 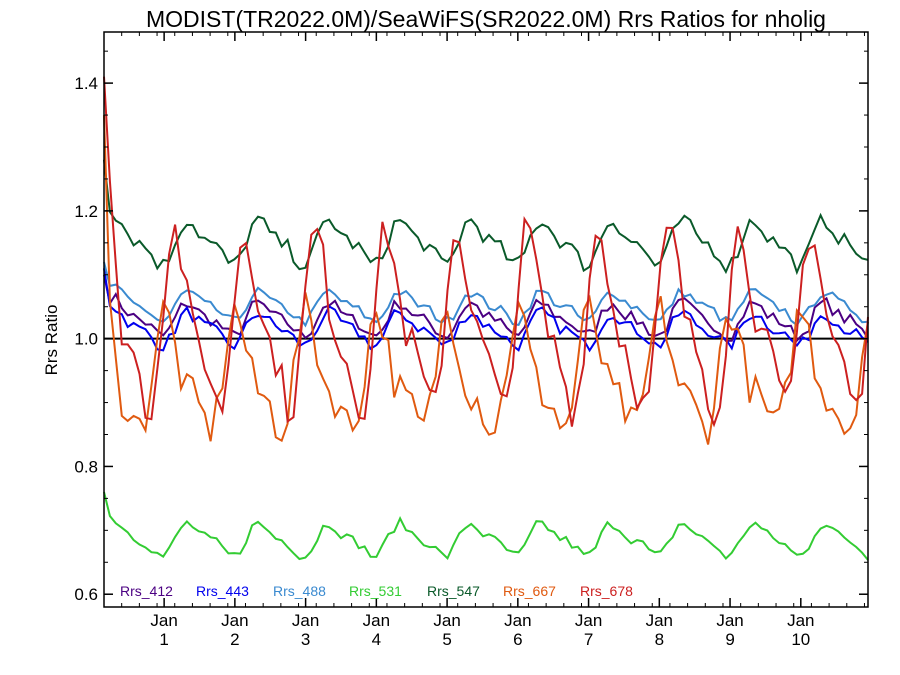 I want to click on legend-entry-rrs-531: Rrs_531, so click(x=375, y=591).